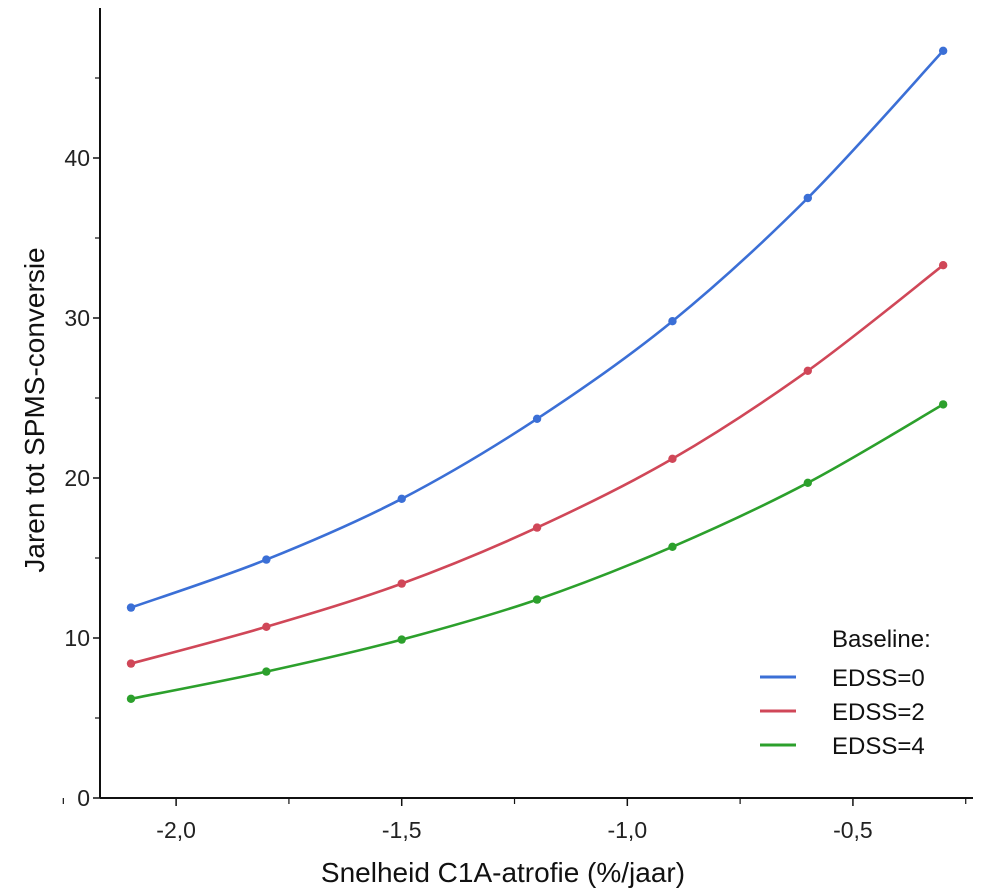  Describe the element at coordinates (853, 830) in the screenshot. I see `x-tick-label: -0,5` at that location.